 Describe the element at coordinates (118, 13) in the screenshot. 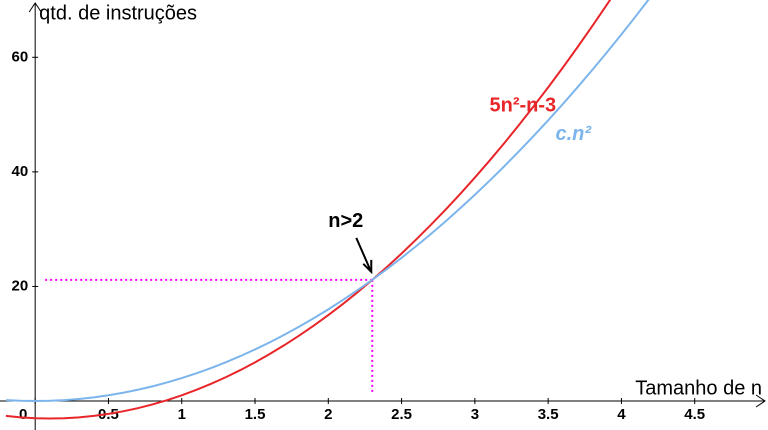

I see `y-axis-label: qtd. de instruções` at that location.